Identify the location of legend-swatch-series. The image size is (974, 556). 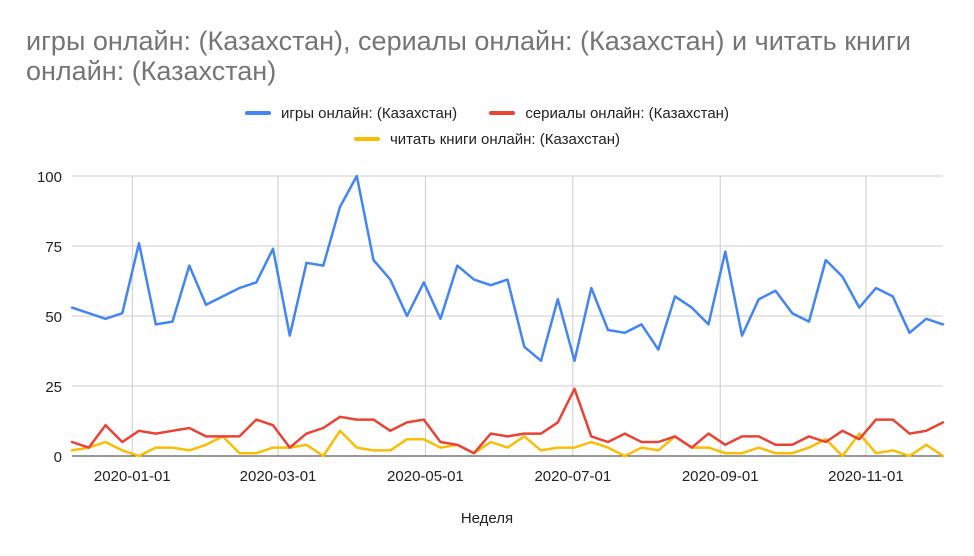
(502, 113).